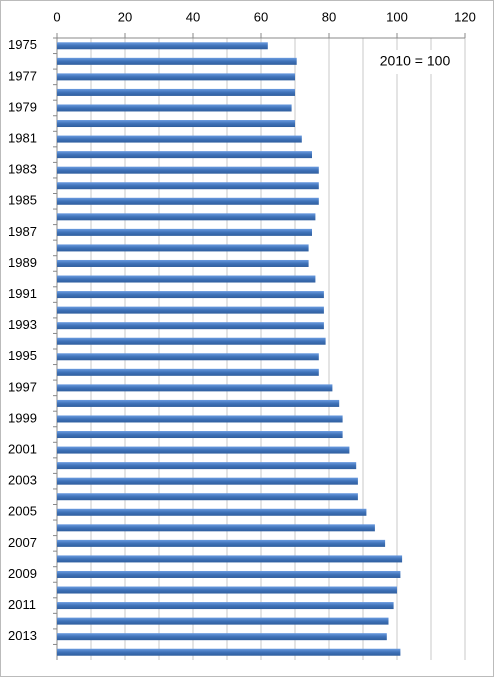  What do you see at coordinates (22, 417) in the screenshot?
I see `y-tick-label: 1999` at bounding box center [22, 417].